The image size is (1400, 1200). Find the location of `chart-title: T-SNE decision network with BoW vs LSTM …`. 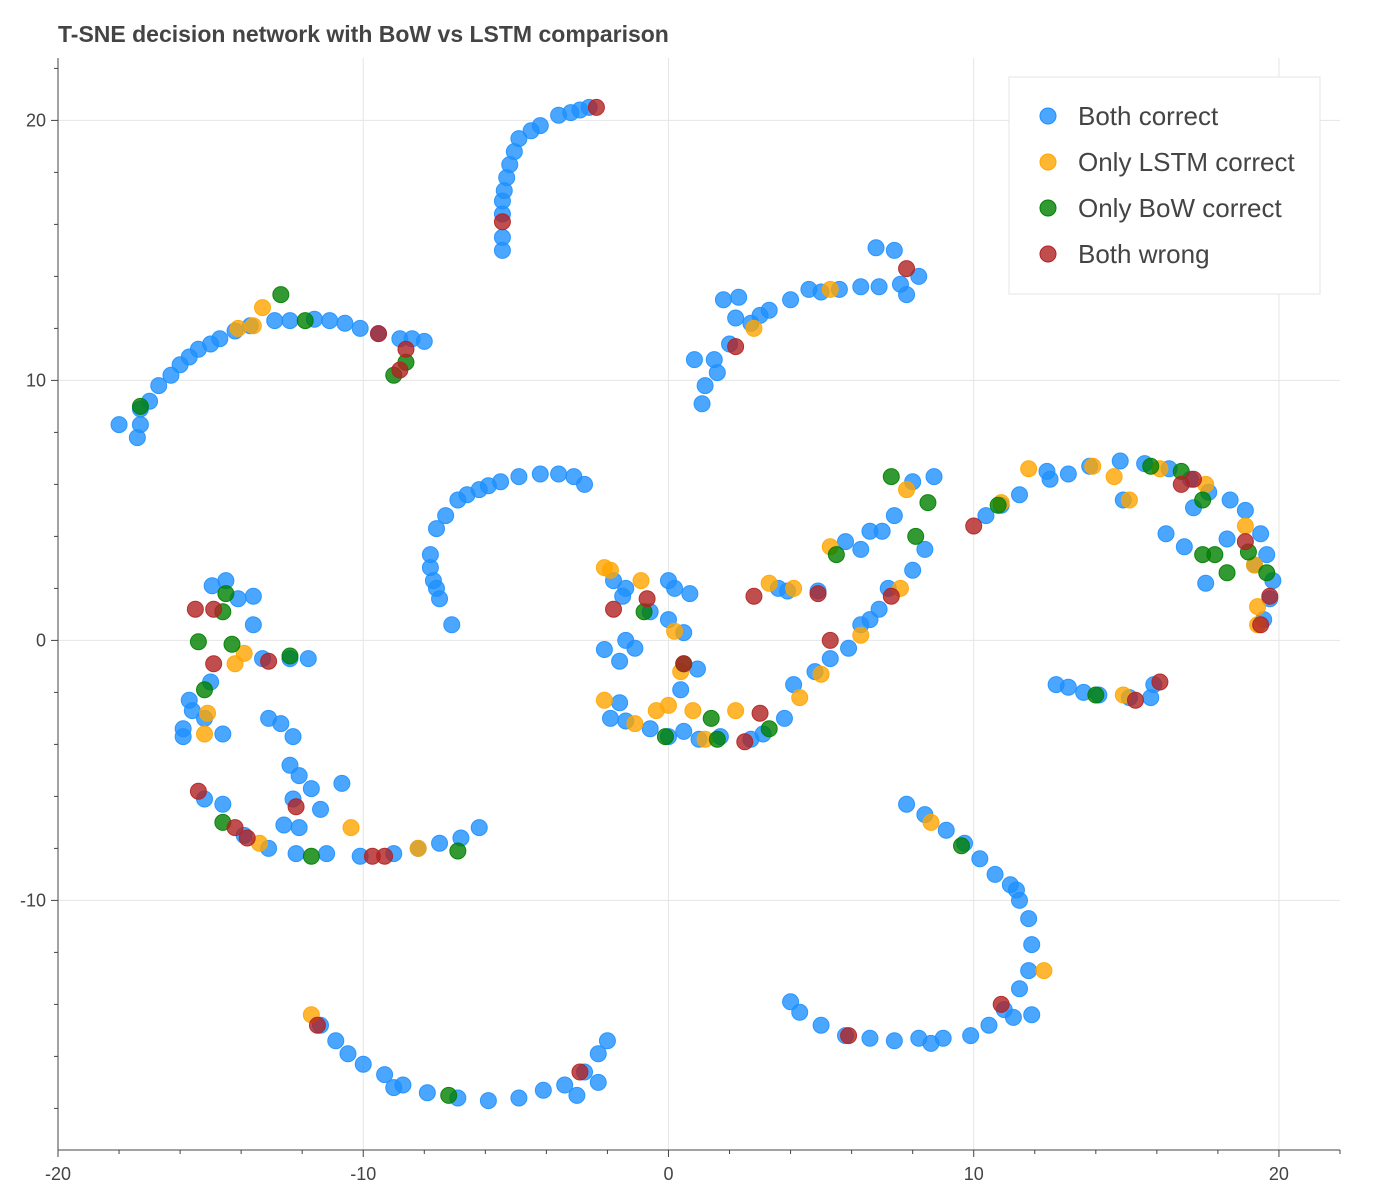

chart-title: T-SNE decision network with BoW vs LSTM … is located at coordinates (363, 34).